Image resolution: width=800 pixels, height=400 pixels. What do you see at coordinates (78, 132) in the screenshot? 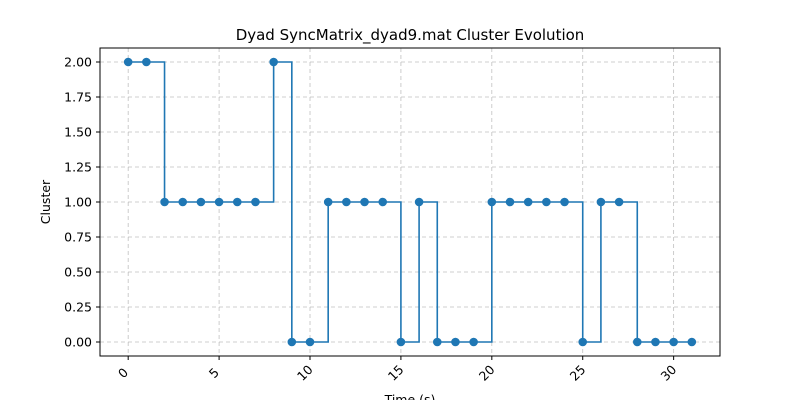
I see `y-tick-label: 1.50` at bounding box center [78, 132].